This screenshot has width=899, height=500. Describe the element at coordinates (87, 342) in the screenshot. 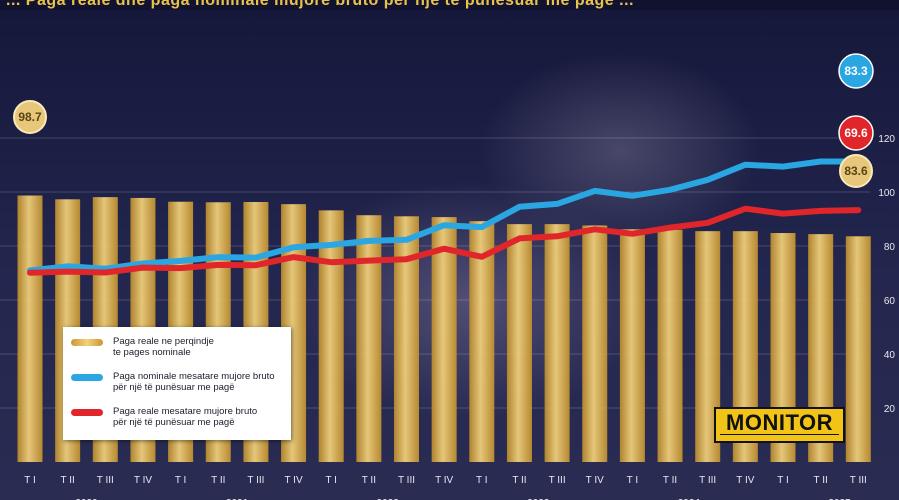

I see `legend-swatch-bars` at that location.